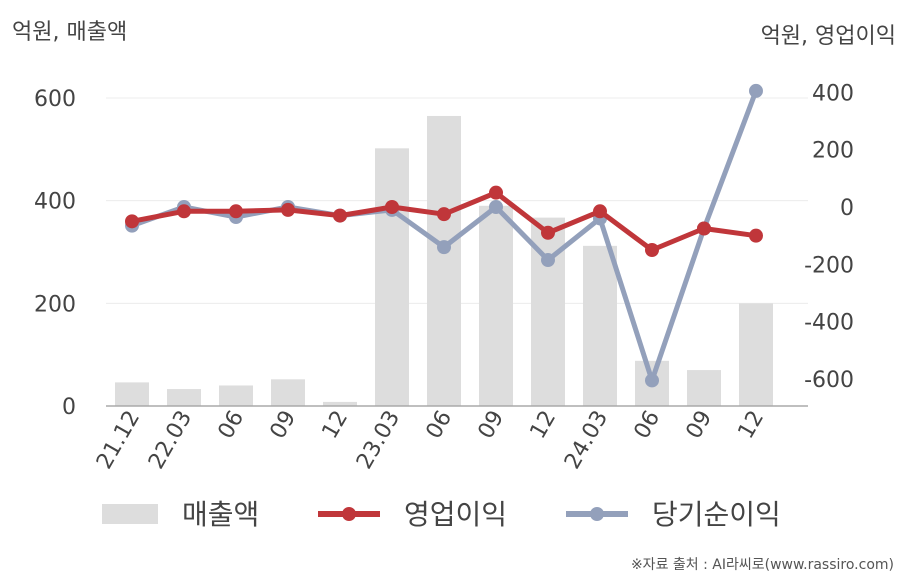  I want to click on right-tick-label: 0, so click(847, 208).